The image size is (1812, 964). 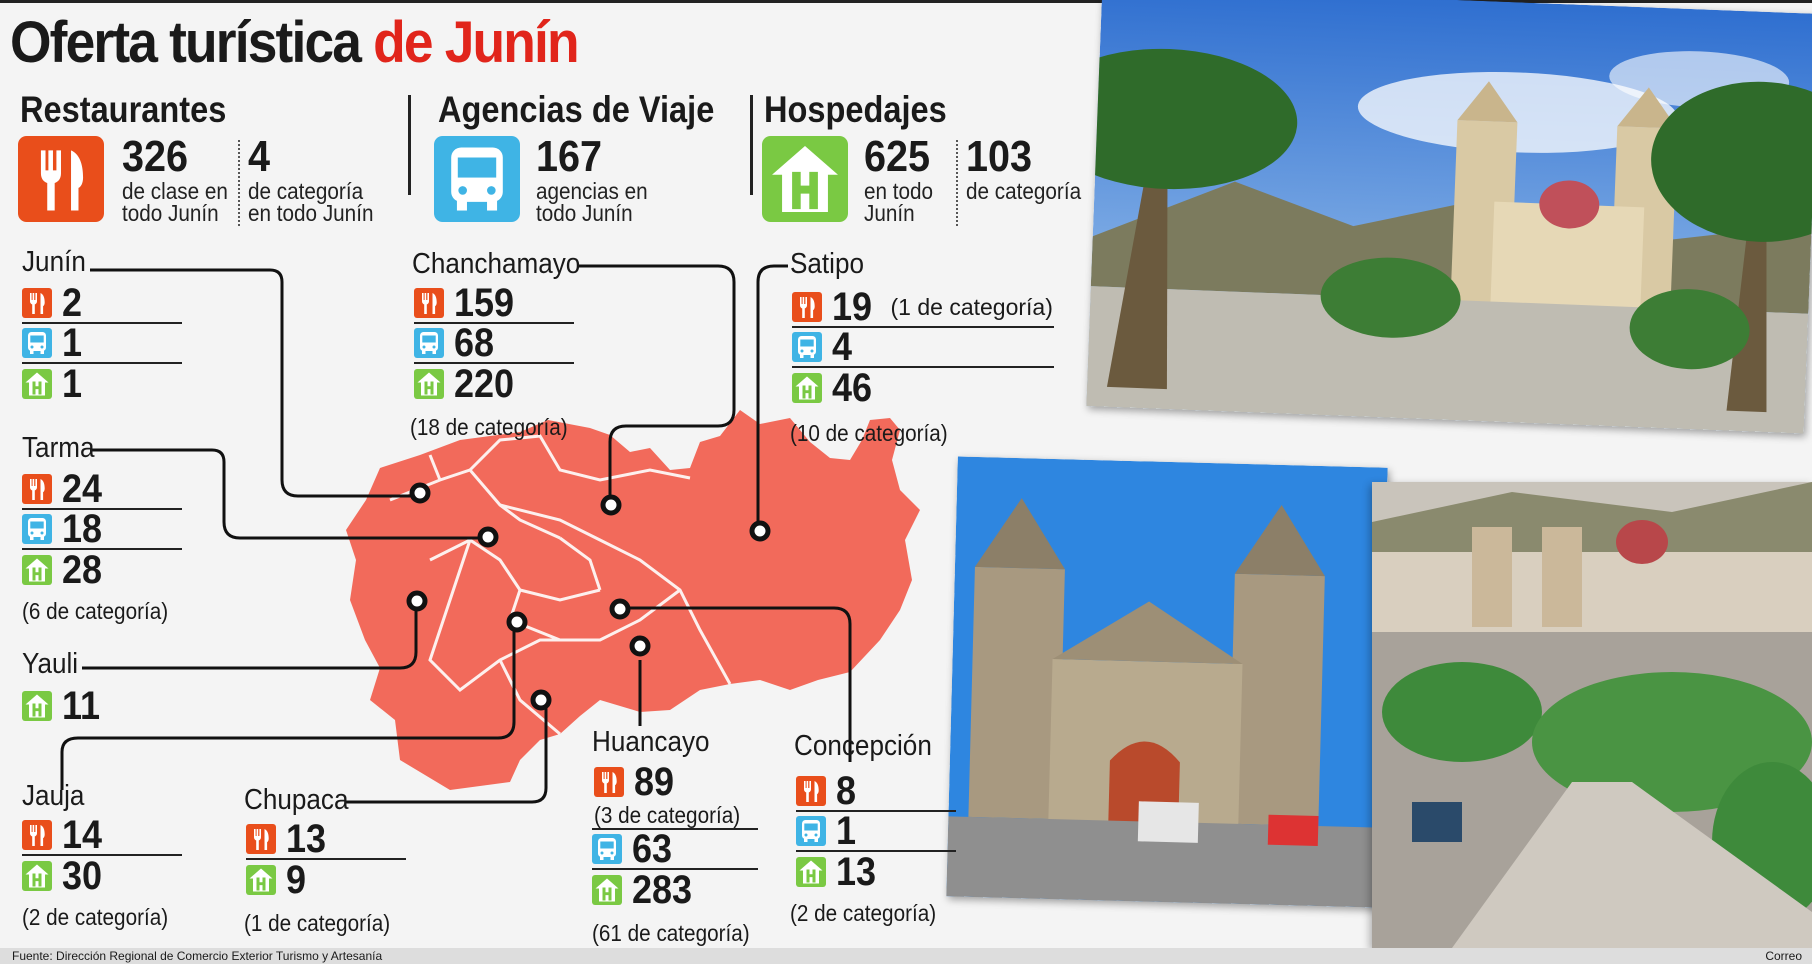 I want to click on restaurants-count: 159, so click(x=484, y=303).